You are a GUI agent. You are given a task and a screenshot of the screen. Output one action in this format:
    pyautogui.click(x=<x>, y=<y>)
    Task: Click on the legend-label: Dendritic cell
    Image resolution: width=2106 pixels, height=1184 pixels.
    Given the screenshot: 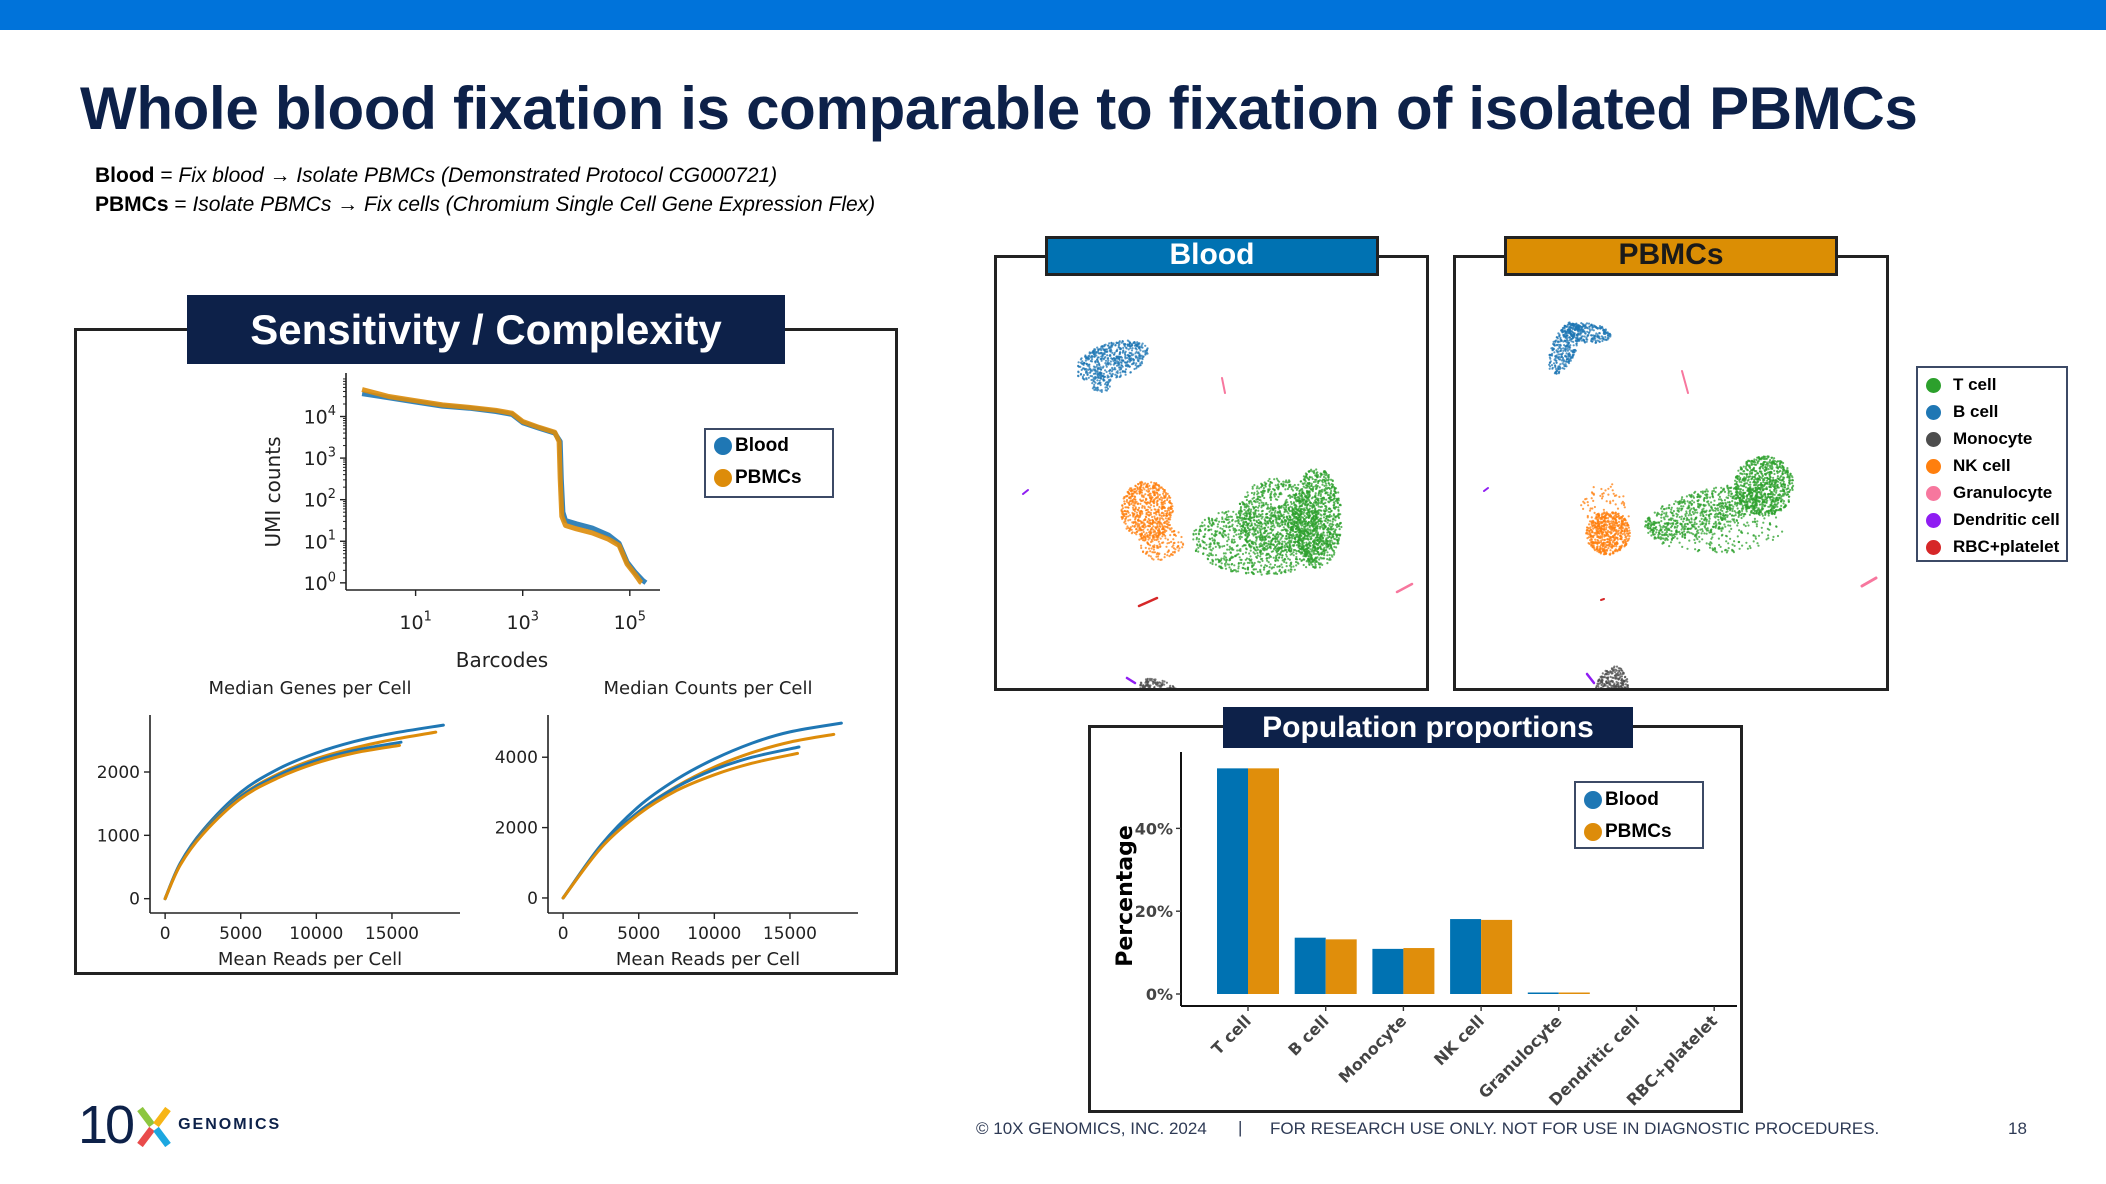 What is the action you would take?
    pyautogui.click(x=2006, y=519)
    